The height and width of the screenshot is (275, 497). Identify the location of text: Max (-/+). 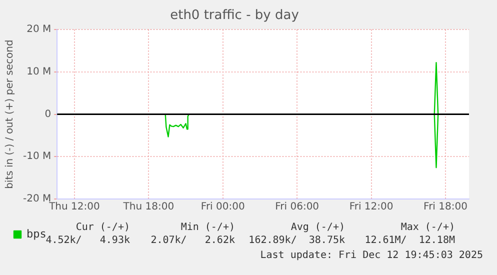
(427, 228).